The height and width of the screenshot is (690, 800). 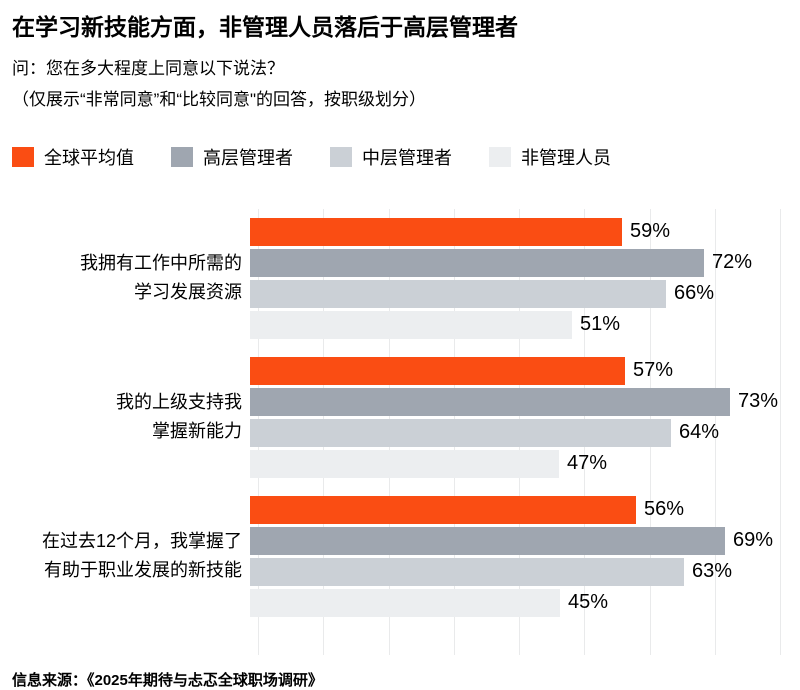 What do you see at coordinates (141, 556) in the screenshot?
I see `category-label: 在过去12个月，我掌握了 有助于职业发展的新技能` at bounding box center [141, 556].